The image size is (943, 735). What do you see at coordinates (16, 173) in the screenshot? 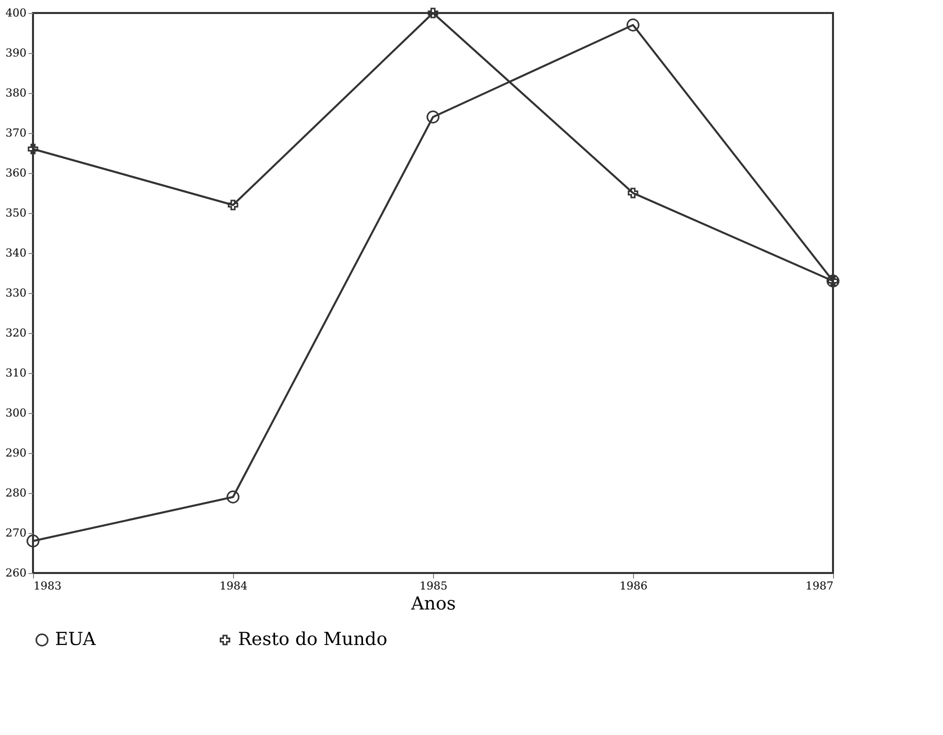
I see `y-tick-label: 360` at bounding box center [16, 173].